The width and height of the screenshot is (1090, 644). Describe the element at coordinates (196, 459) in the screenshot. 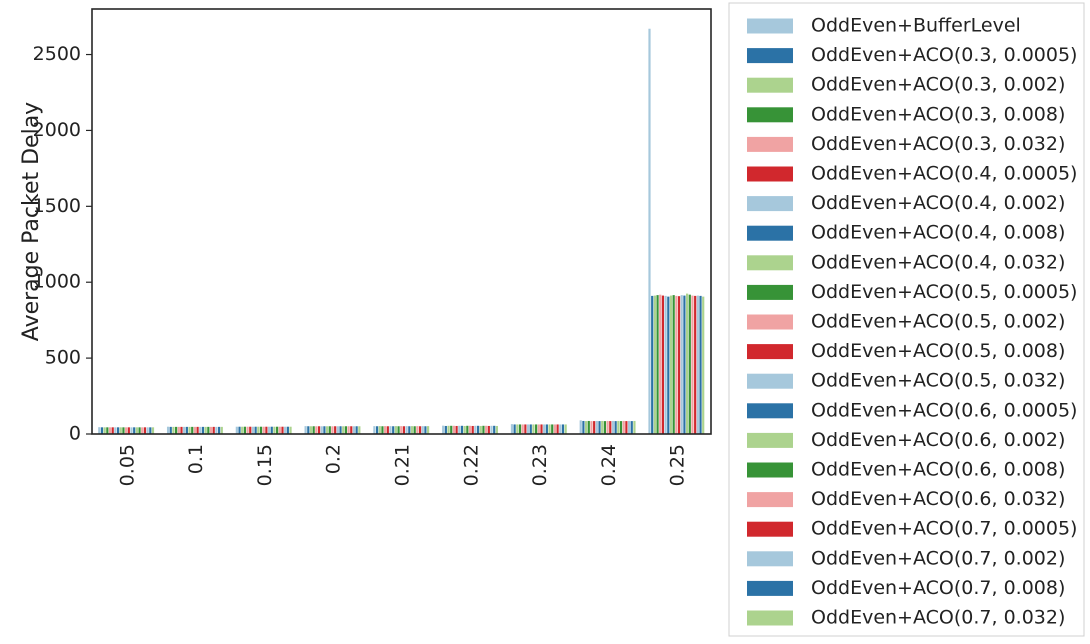

I see `x-tick-label: 0.1` at that location.